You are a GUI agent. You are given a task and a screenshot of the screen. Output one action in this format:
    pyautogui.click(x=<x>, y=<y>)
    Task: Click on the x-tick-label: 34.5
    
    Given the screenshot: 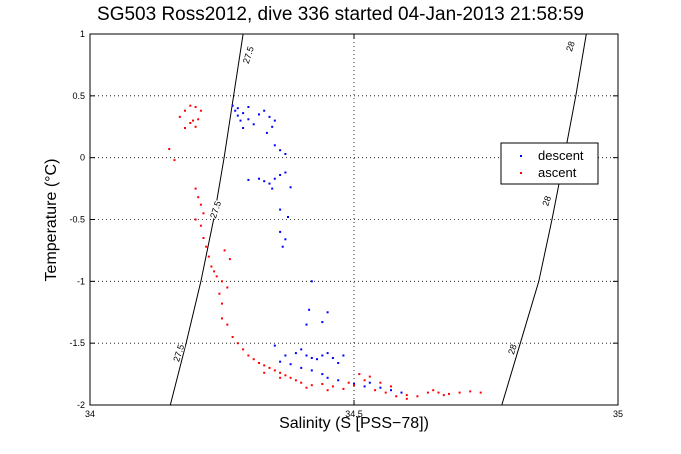 What is the action you would take?
    pyautogui.click(x=354, y=414)
    